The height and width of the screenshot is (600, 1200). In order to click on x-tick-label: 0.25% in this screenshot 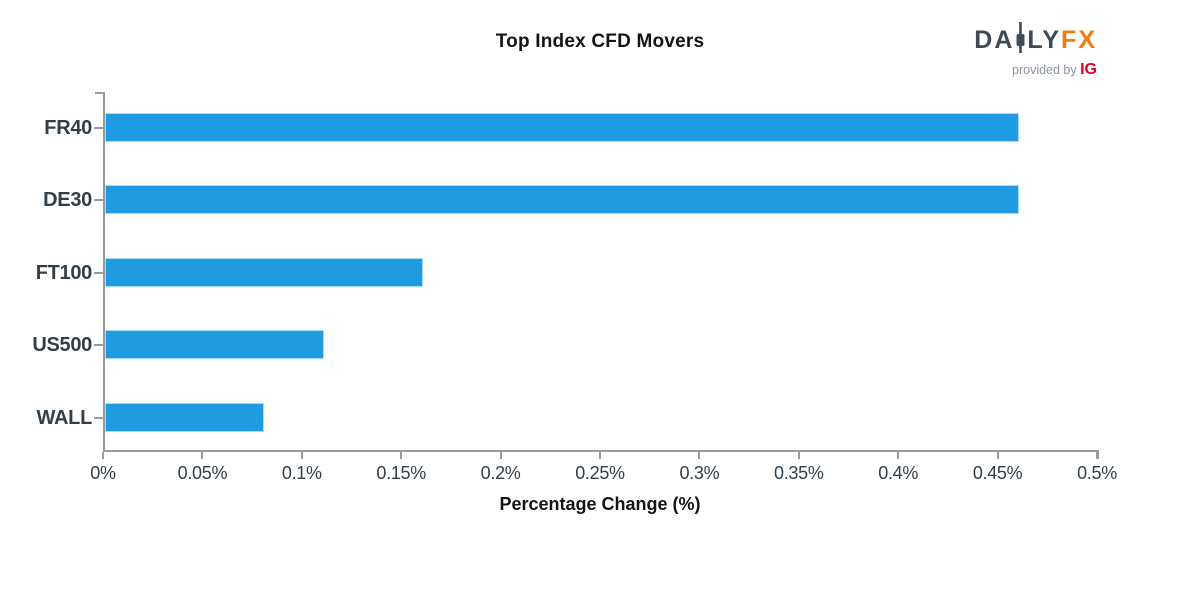, I will do `click(600, 473)`.